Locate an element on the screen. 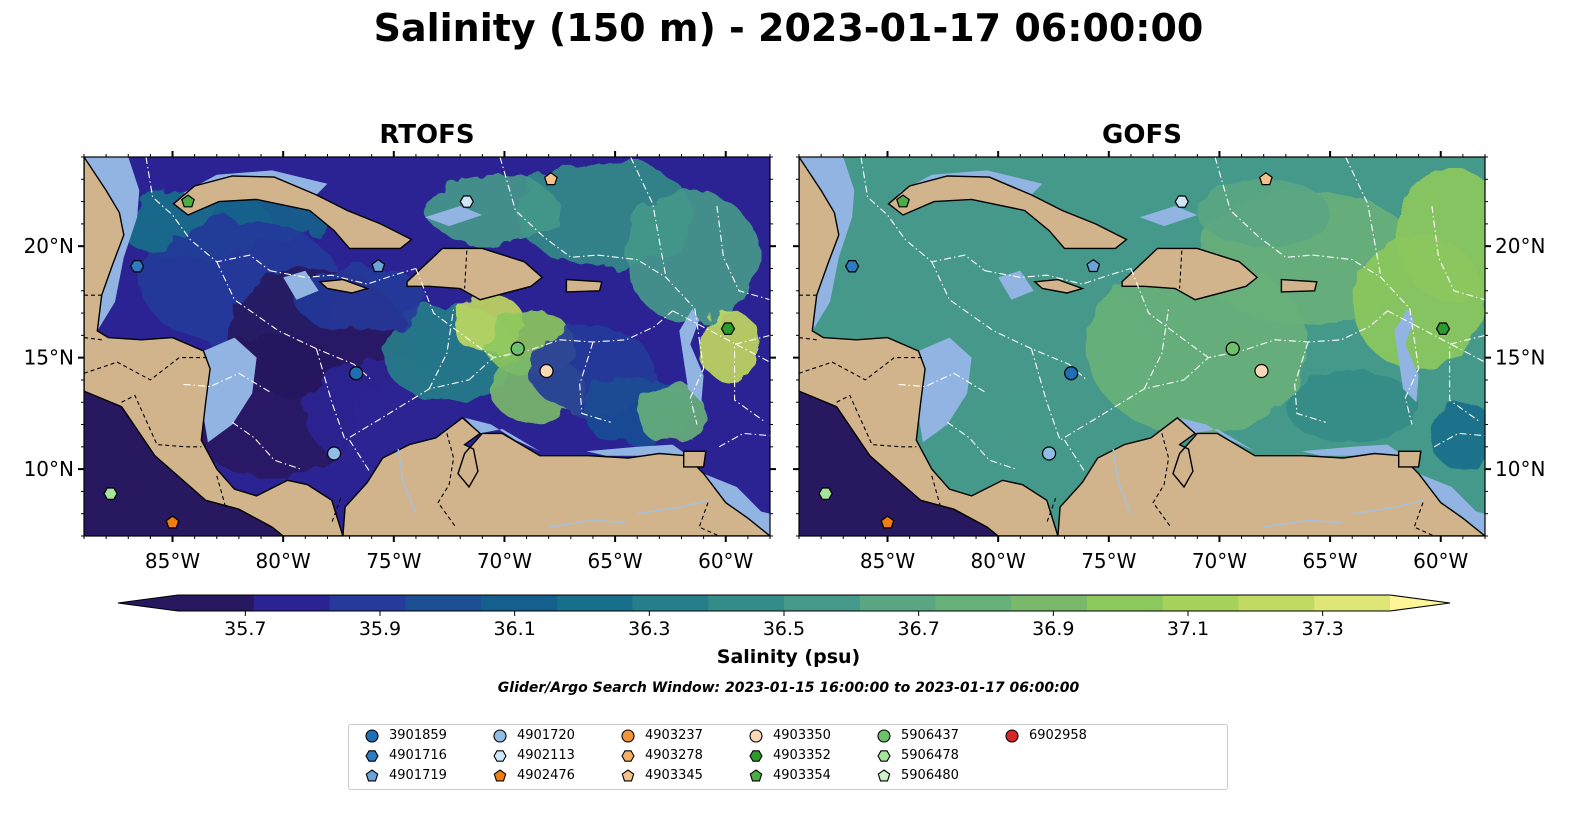 This screenshot has height=827, width=1577. colorbar-tick-label: 37.3 is located at coordinates (1323, 629).